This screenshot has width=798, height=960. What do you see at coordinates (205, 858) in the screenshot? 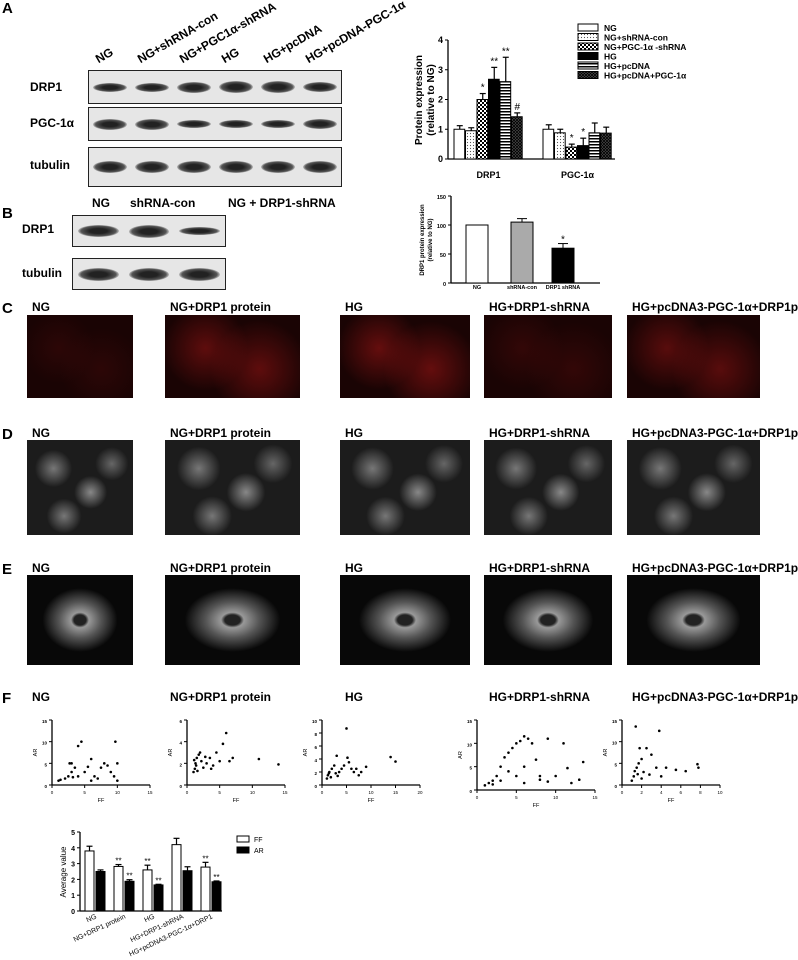
I see `significance-mark: **` at bounding box center [205, 858].